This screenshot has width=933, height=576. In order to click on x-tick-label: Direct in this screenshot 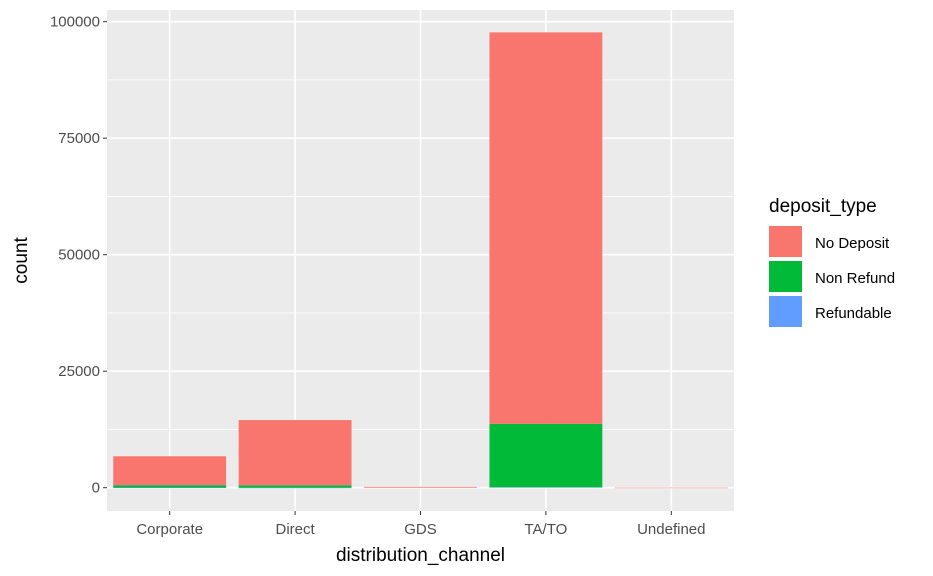, I will do `click(296, 529)`.